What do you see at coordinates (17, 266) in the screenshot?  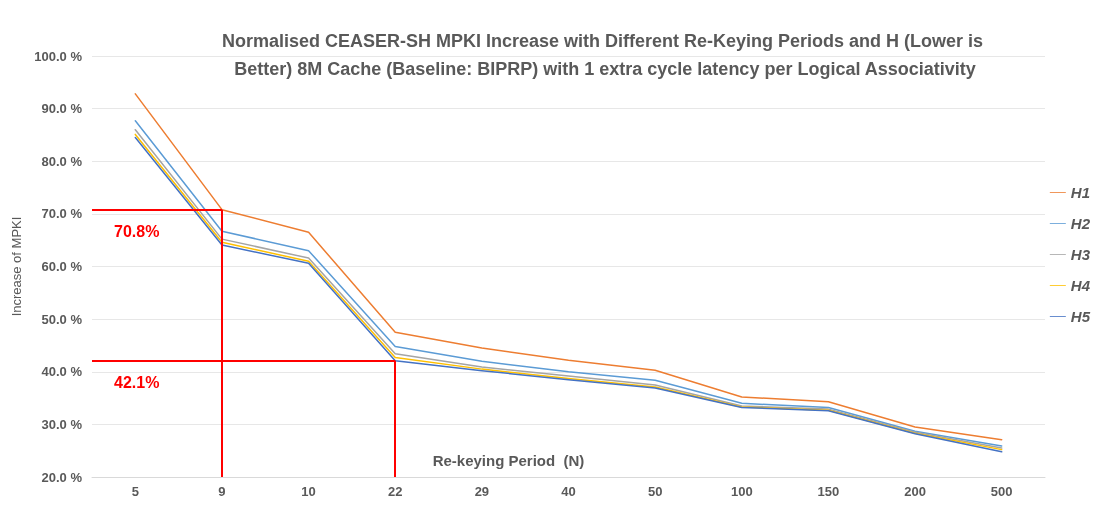 I see `y-axis-title: Increase of MPKI` at bounding box center [17, 266].